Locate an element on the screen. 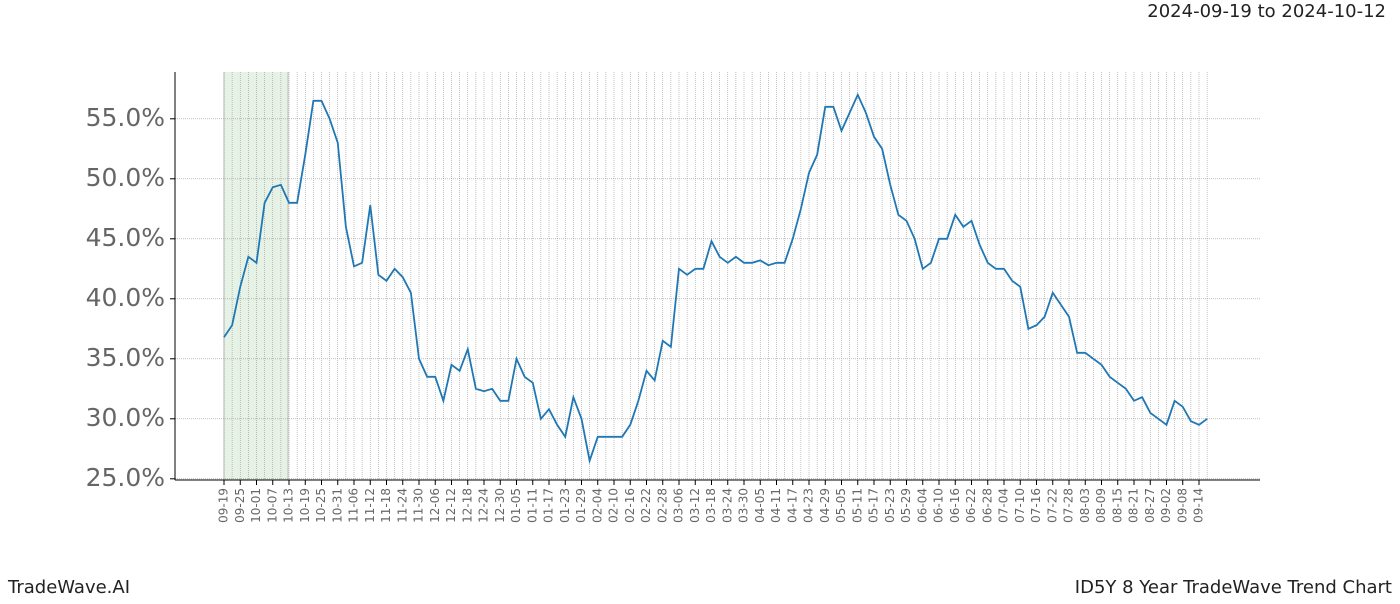 The width and height of the screenshot is (1400, 604). x-tick-label: 07-10 is located at coordinates (1020, 505).